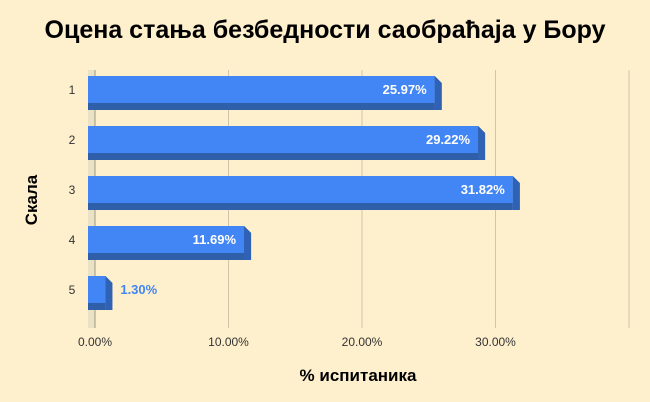  What do you see at coordinates (95, 342) in the screenshot?
I see `x-tick-label: 0.00%` at bounding box center [95, 342].